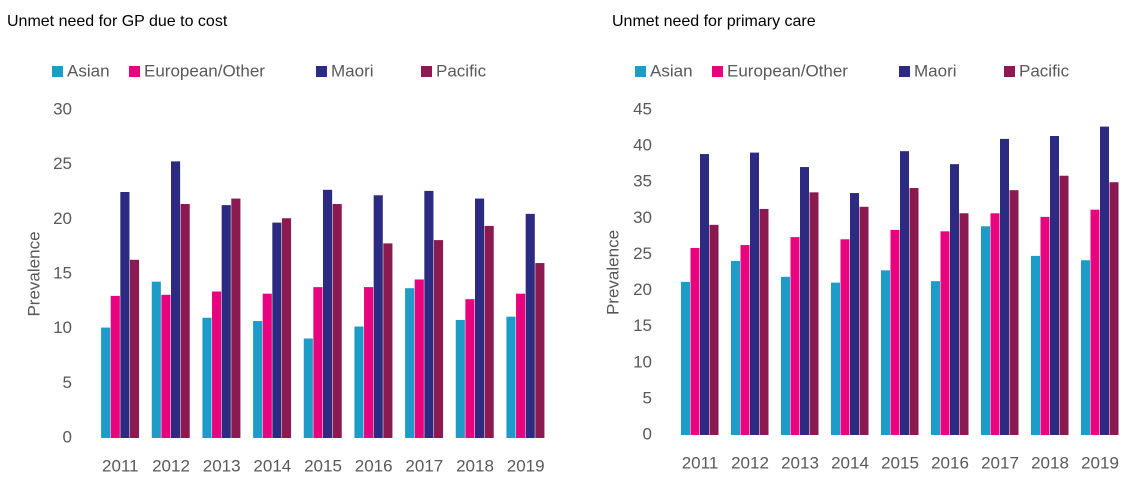 This screenshot has width=1125, height=479. Describe the element at coordinates (475, 465) in the screenshot. I see `x-tick-label: 2018` at that location.